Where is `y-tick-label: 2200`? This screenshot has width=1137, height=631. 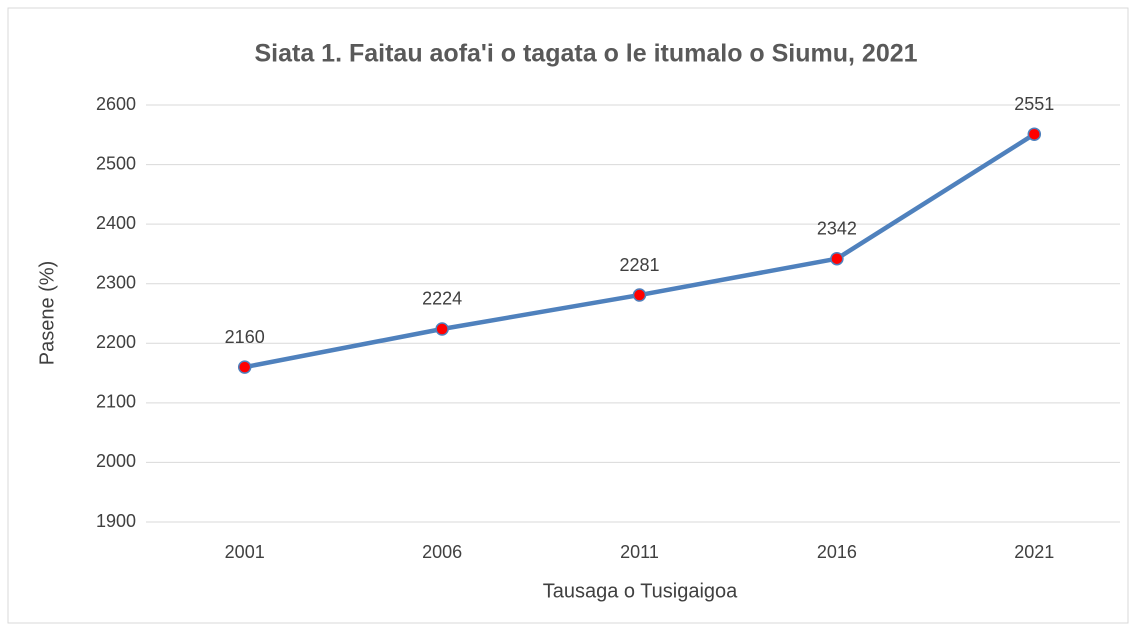 y-tick-label: 2200 is located at coordinates (116, 342).